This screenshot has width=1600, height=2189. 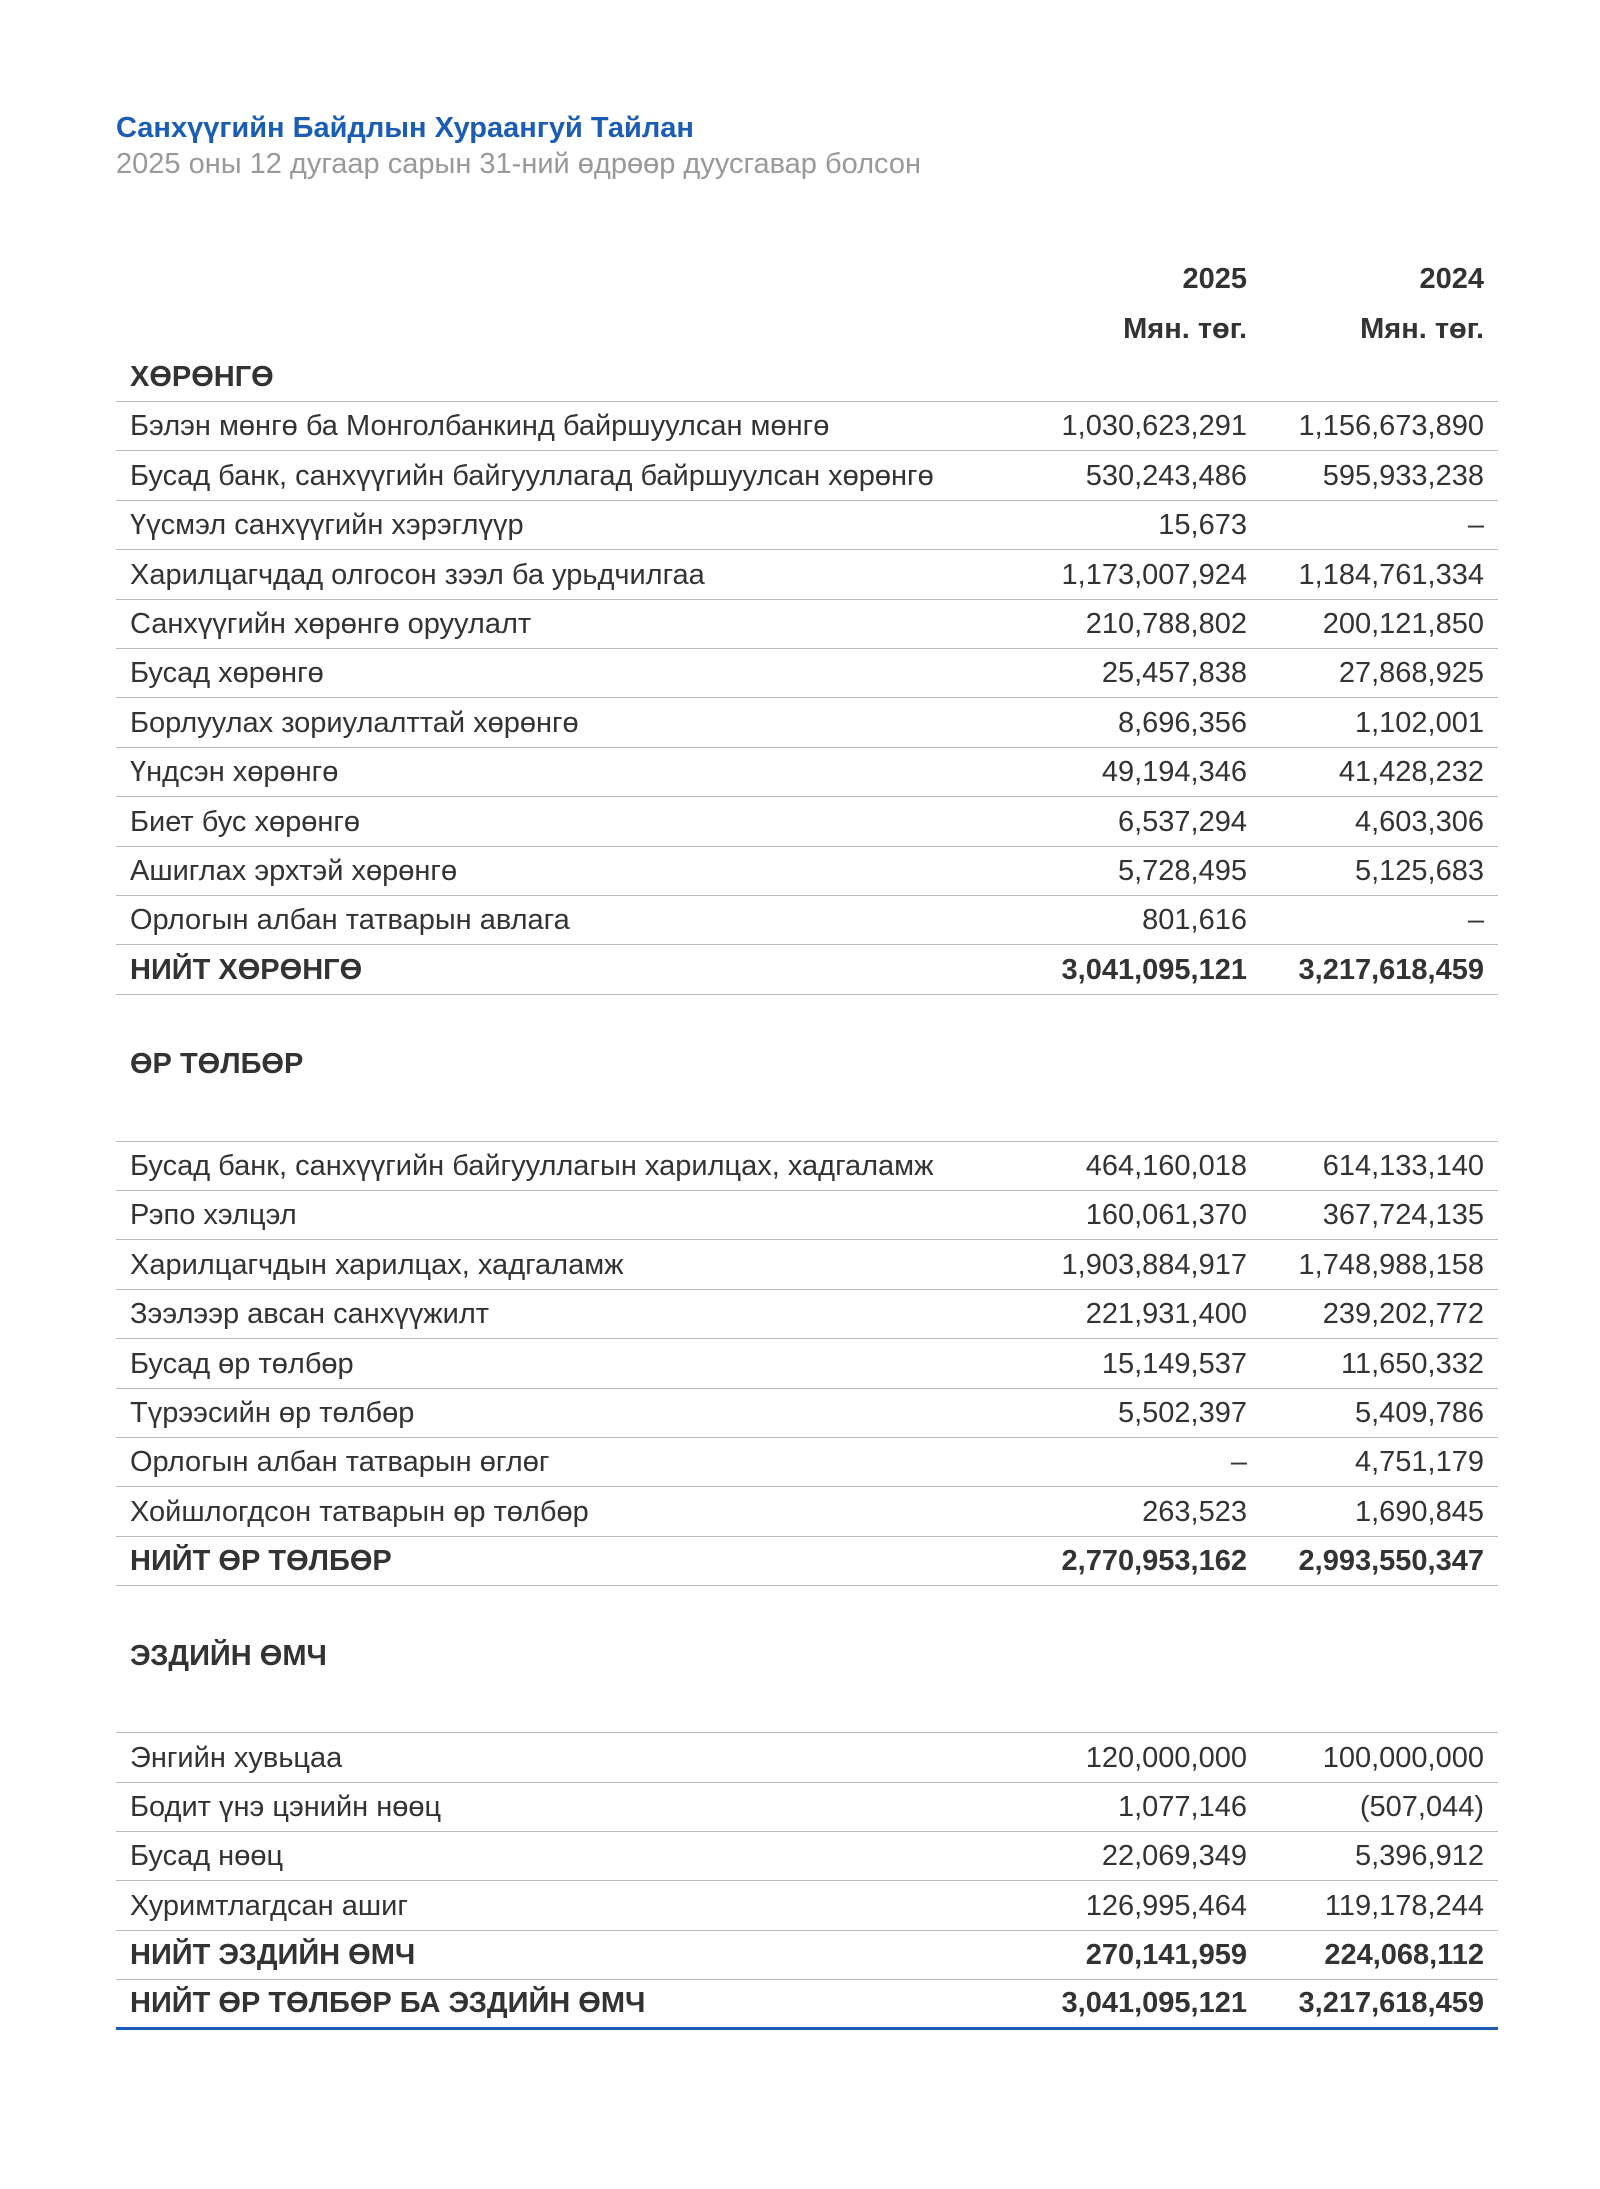 What do you see at coordinates (359, 1511) in the screenshot?
I see `label: Хойшлогдсон татварын өр төлбөр` at bounding box center [359, 1511].